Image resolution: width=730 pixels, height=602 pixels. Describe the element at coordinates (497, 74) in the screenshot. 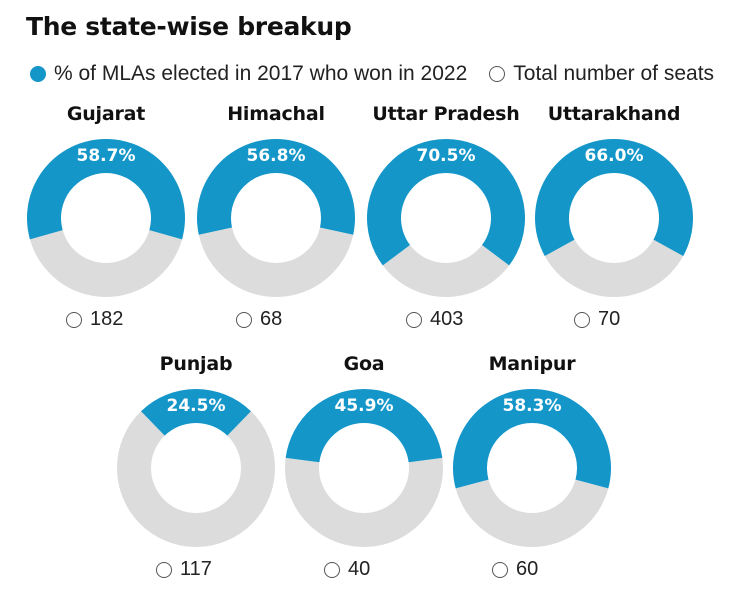

I see `legend-hollow-dot-icon` at that location.